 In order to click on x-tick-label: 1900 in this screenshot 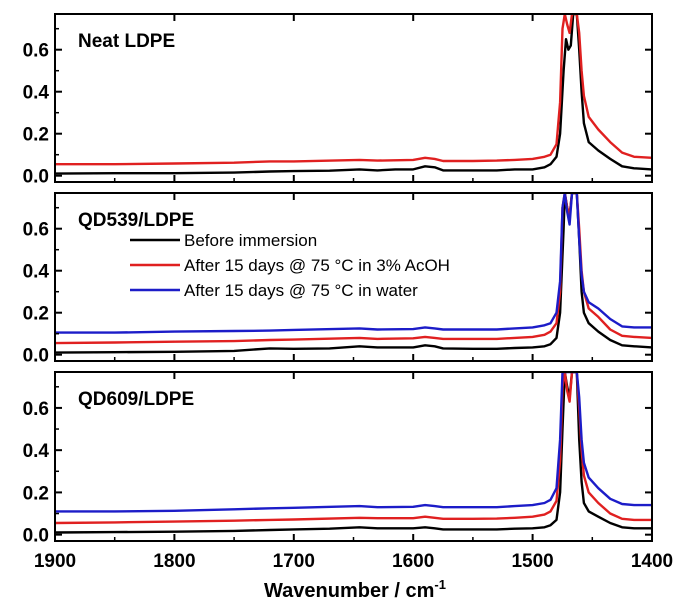, I will do `click(55, 561)`.